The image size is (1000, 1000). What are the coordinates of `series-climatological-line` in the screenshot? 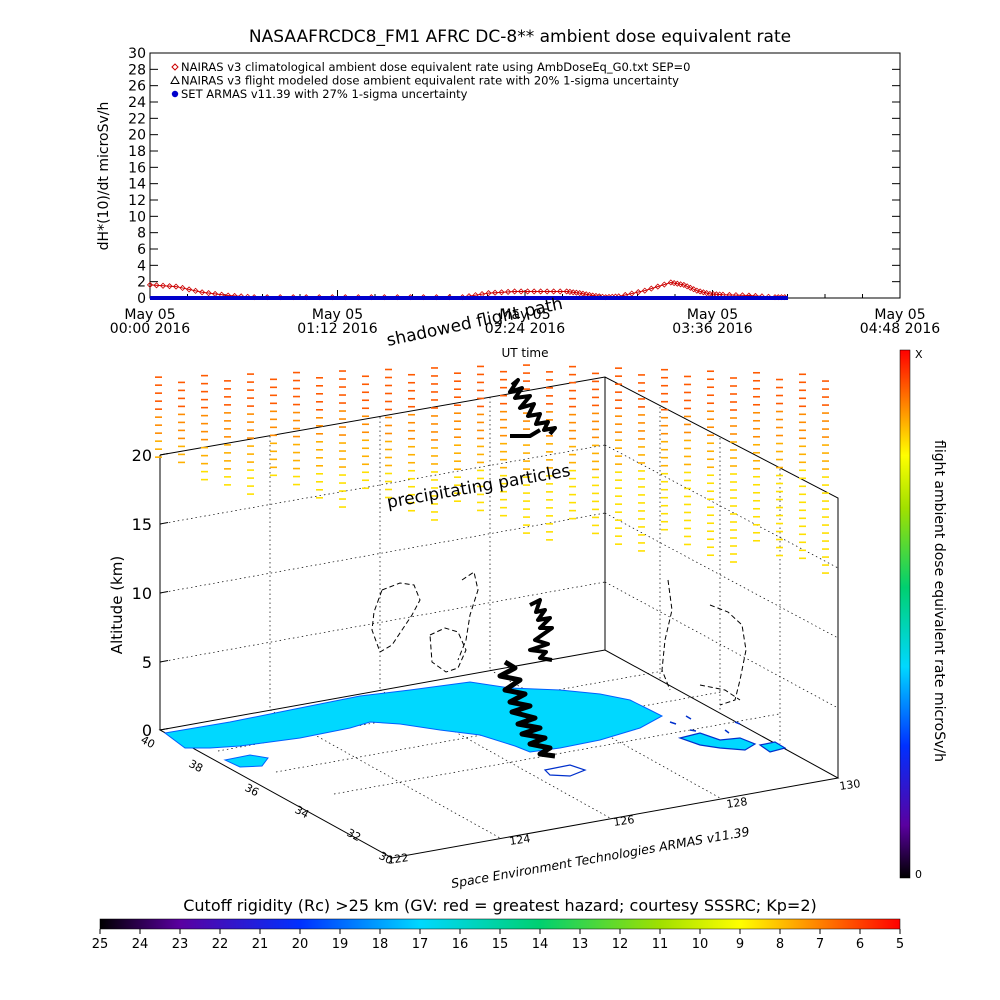 It's located at (469, 289).